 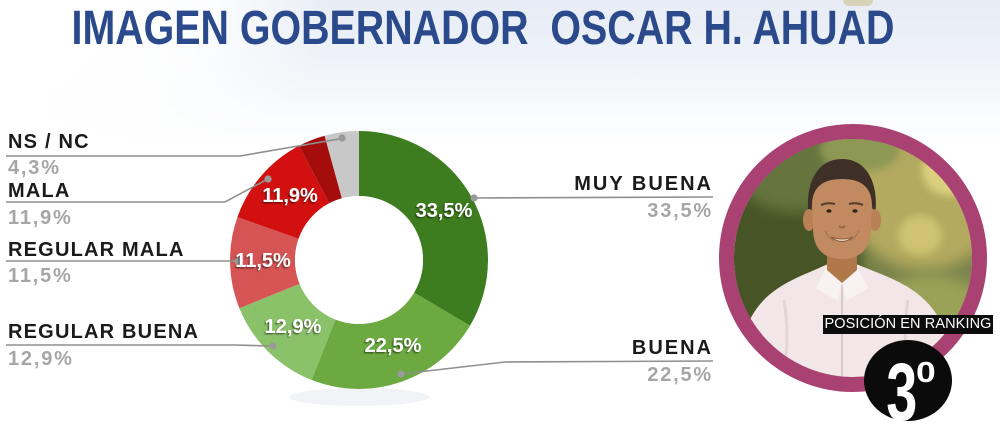 I want to click on svg-text: 22,5%, so click(x=393, y=346).